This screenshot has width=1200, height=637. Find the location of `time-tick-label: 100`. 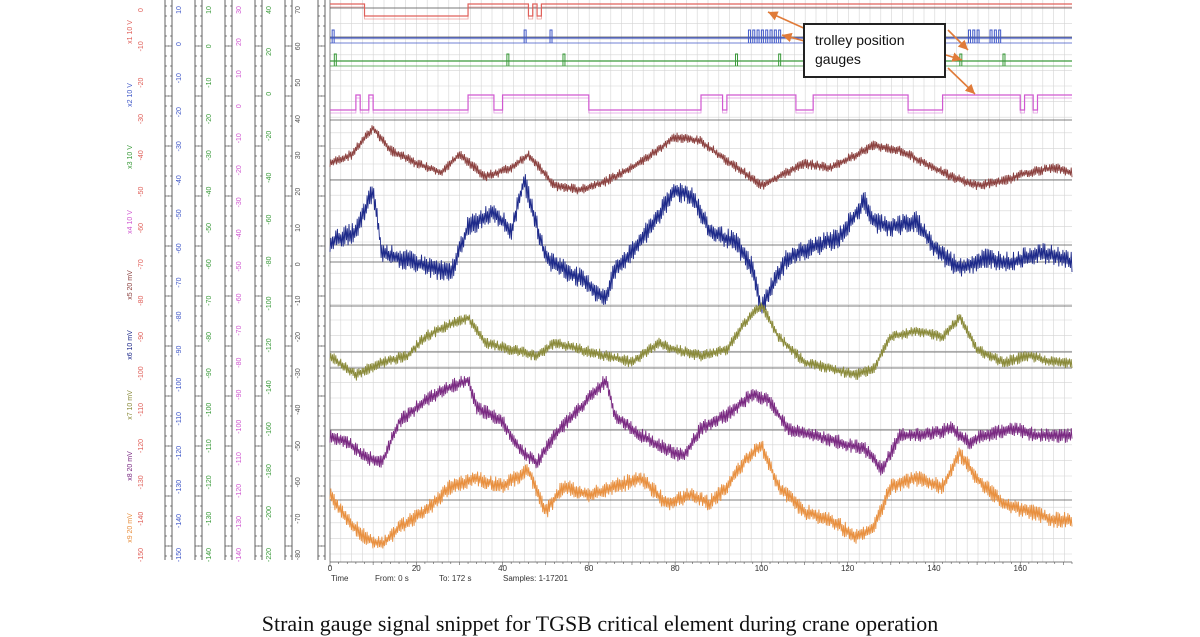

time-tick-label: 100 is located at coordinates (762, 568).